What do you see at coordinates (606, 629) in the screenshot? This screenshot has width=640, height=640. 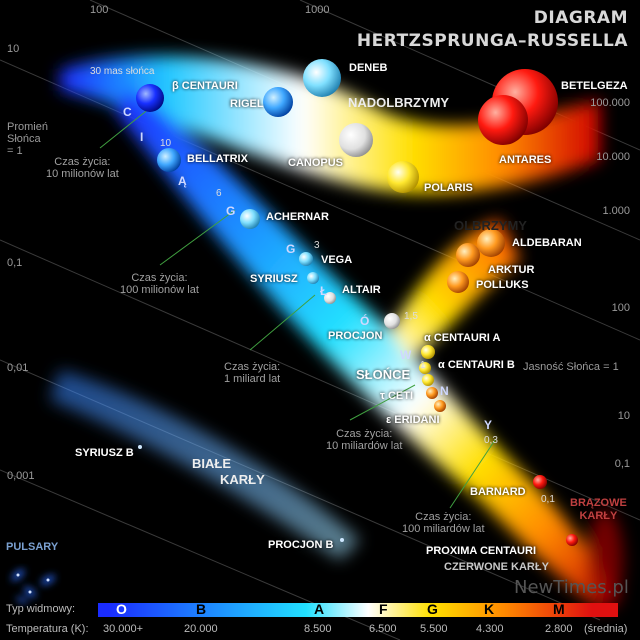 I see `temp-note: (średnia)` at bounding box center [606, 629].